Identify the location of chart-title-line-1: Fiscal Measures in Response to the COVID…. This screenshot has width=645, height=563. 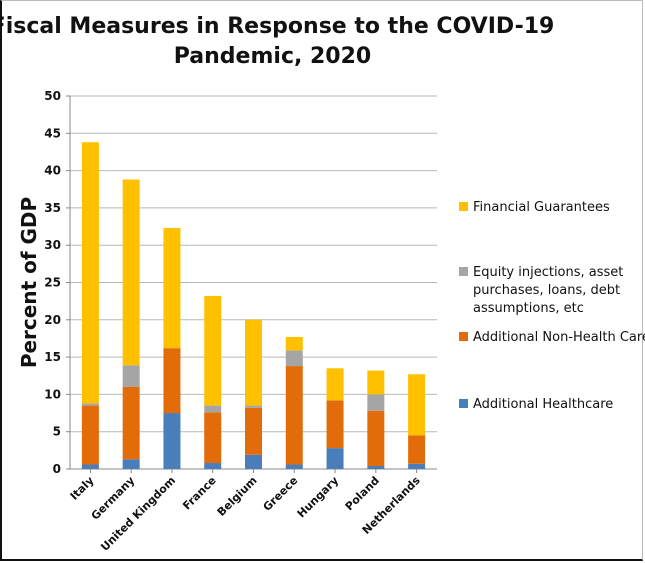
(277, 26).